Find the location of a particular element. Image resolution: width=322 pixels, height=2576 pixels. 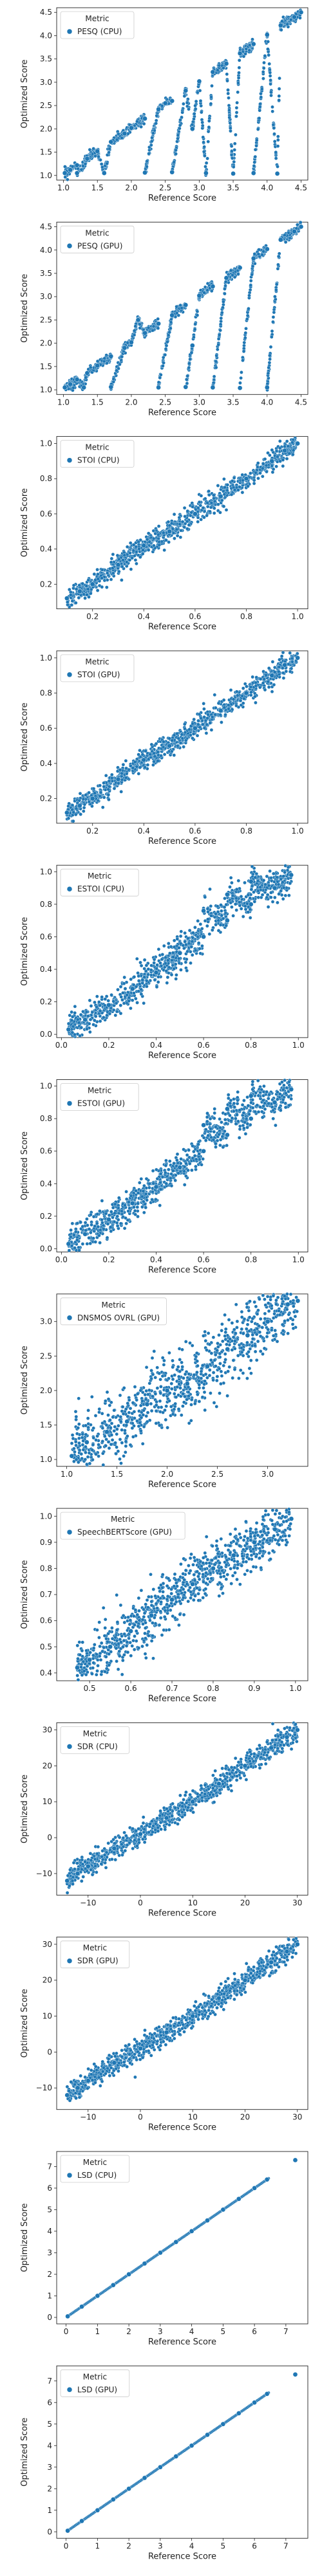

y-axis-label: Optimized Score is located at coordinates (25, 736).